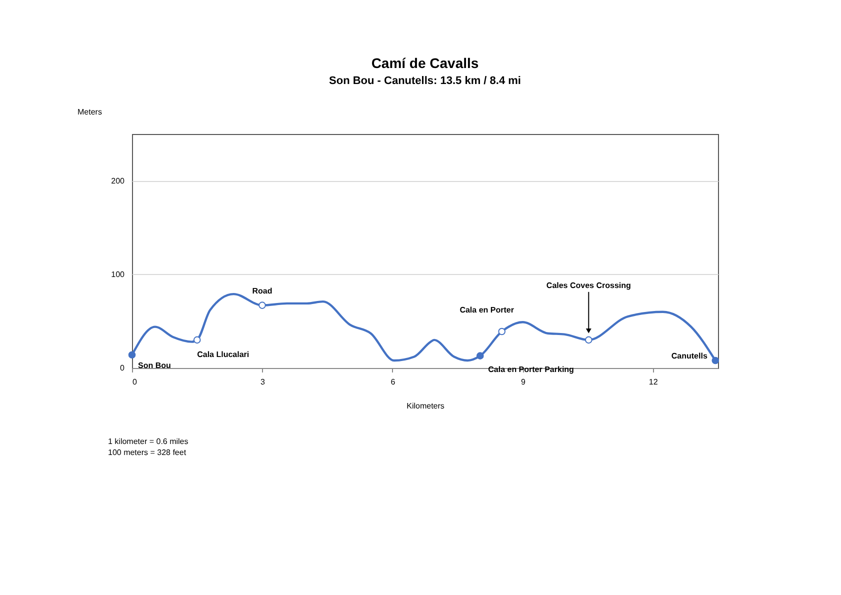  What do you see at coordinates (487, 309) in the screenshot?
I see `annotation: Cala en Porter` at bounding box center [487, 309].